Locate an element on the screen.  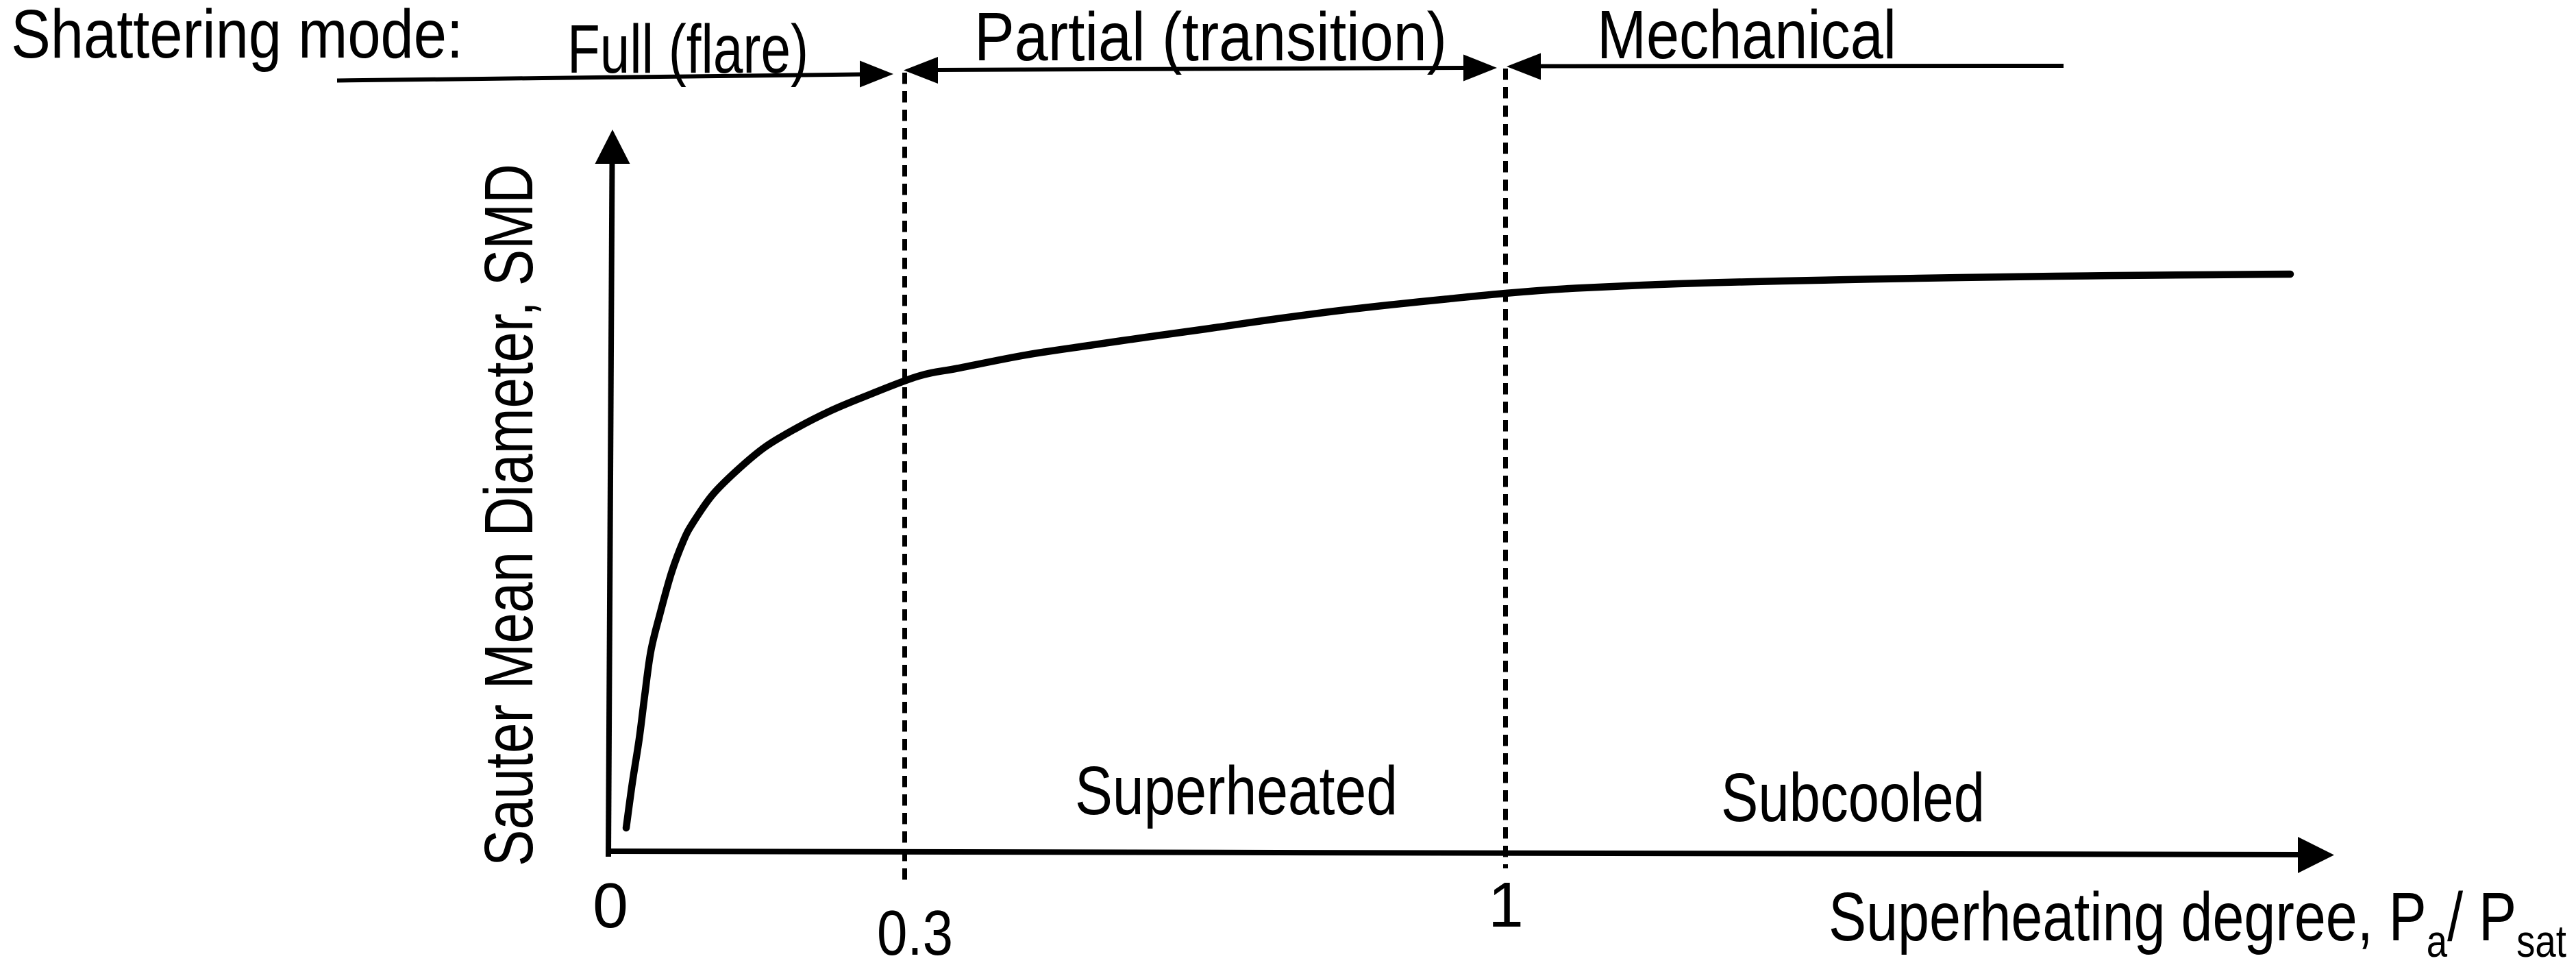
svg-text: Superheated is located at coordinates (1236, 791).